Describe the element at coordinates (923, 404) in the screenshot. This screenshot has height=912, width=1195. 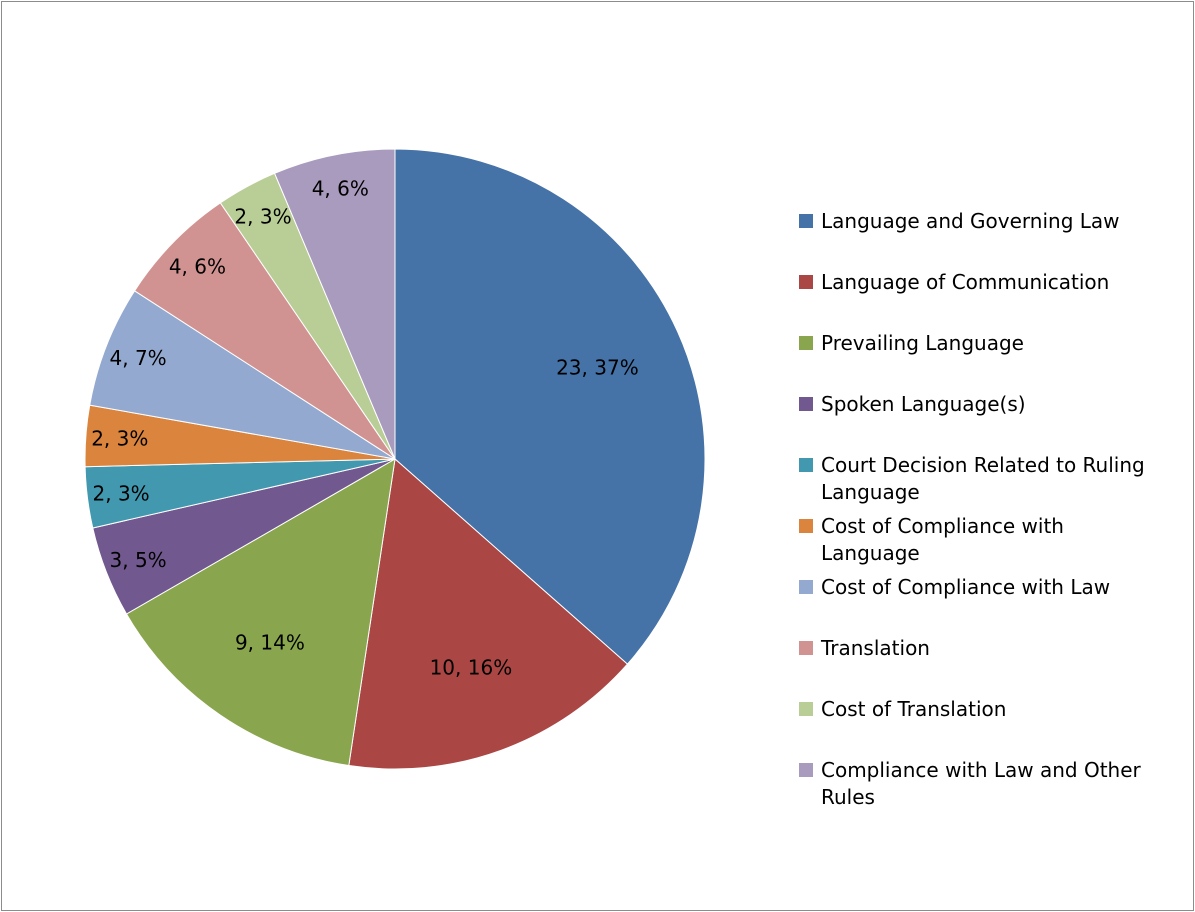
I see `legend-label: Spoken Language(s)` at that location.